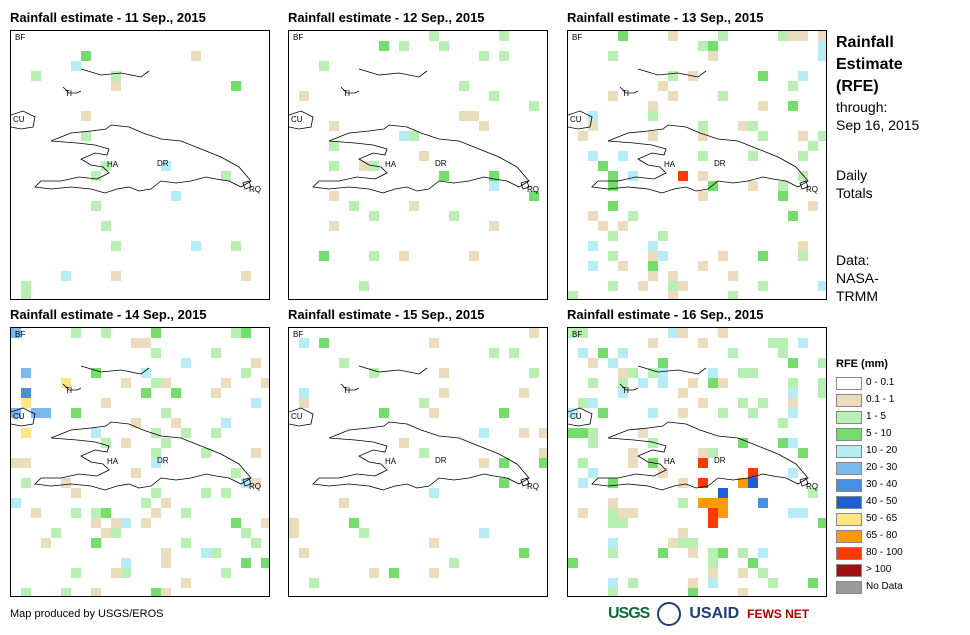 This screenshot has width=970, height=635. What do you see at coordinates (884, 586) in the screenshot?
I see `legend-label: No Data` at bounding box center [884, 586].